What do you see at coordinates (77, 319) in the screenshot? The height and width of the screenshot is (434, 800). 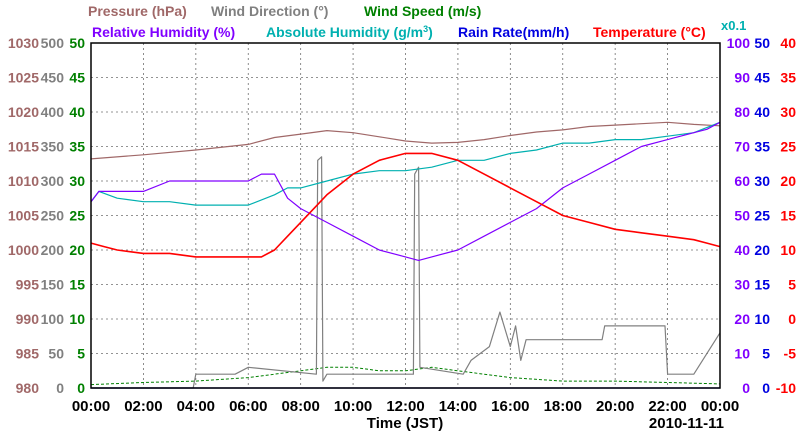 I see `tick-label-wind-speed: 10` at bounding box center [77, 319].